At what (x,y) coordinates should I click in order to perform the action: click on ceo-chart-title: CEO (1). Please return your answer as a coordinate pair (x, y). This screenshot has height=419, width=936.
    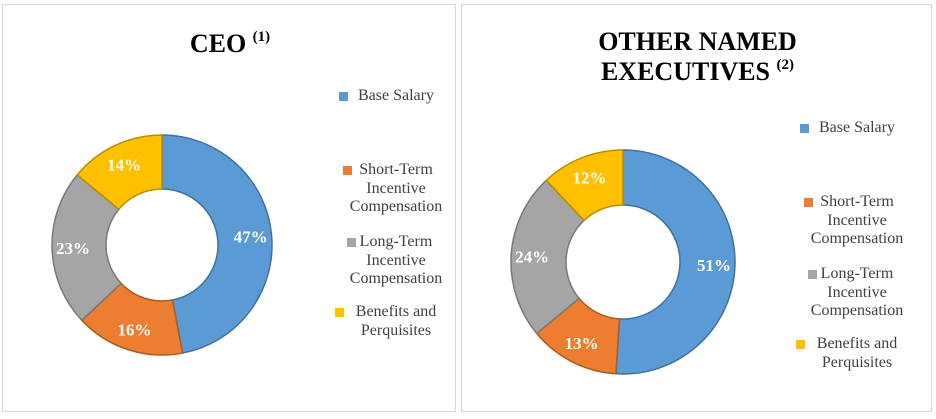
    Looking at the image, I should click on (230, 46).